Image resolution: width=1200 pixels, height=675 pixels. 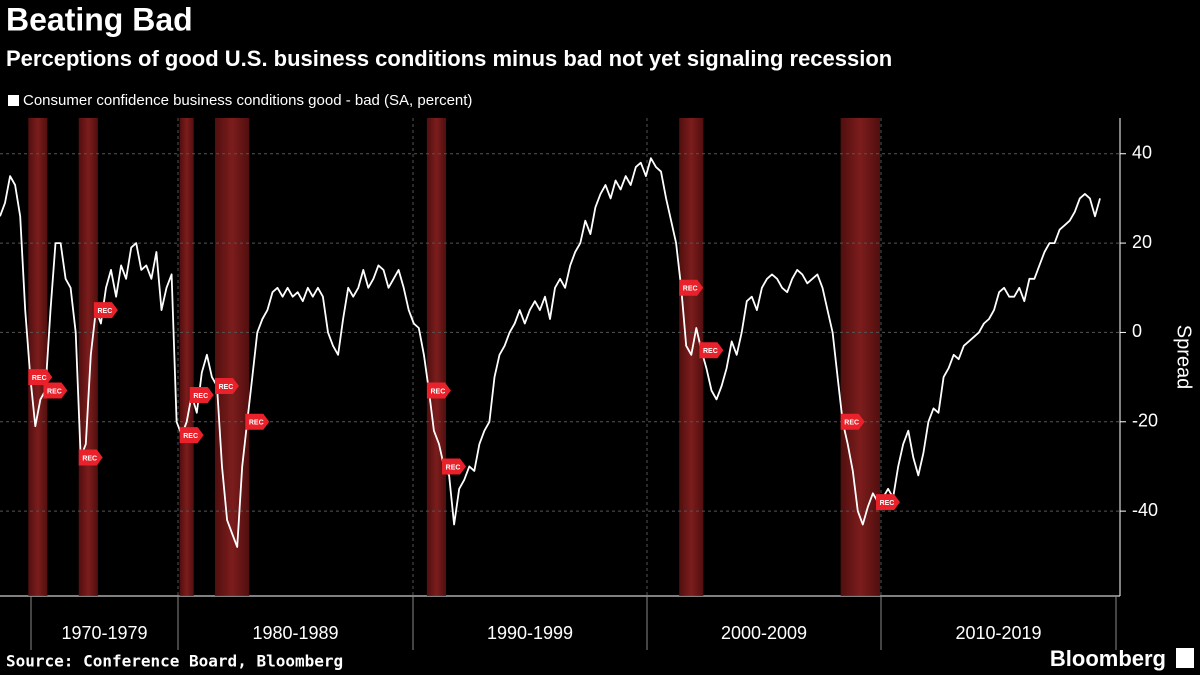 I want to click on brand: Bloomberg, so click(x=1108, y=658).